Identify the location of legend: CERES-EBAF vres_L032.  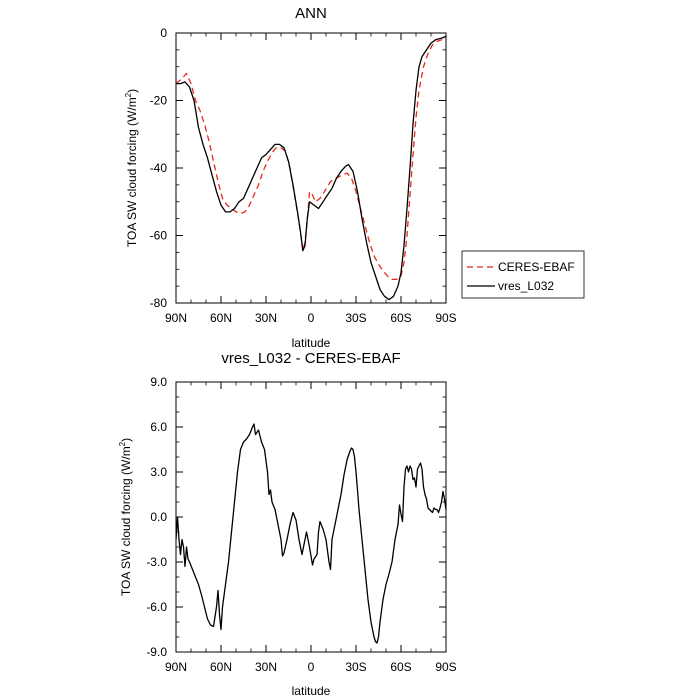
(523, 274).